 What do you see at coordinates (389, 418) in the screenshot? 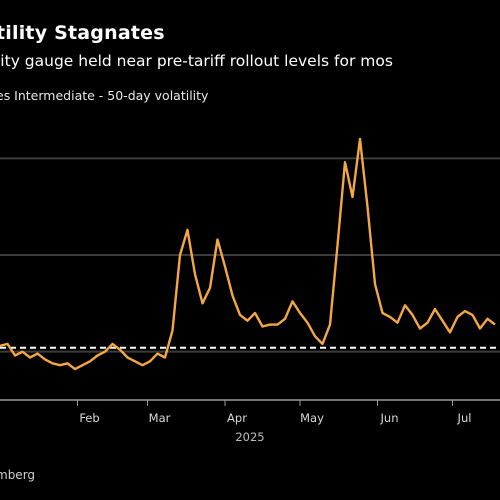
I see `x-tick-label-jun: Jun` at bounding box center [389, 418].